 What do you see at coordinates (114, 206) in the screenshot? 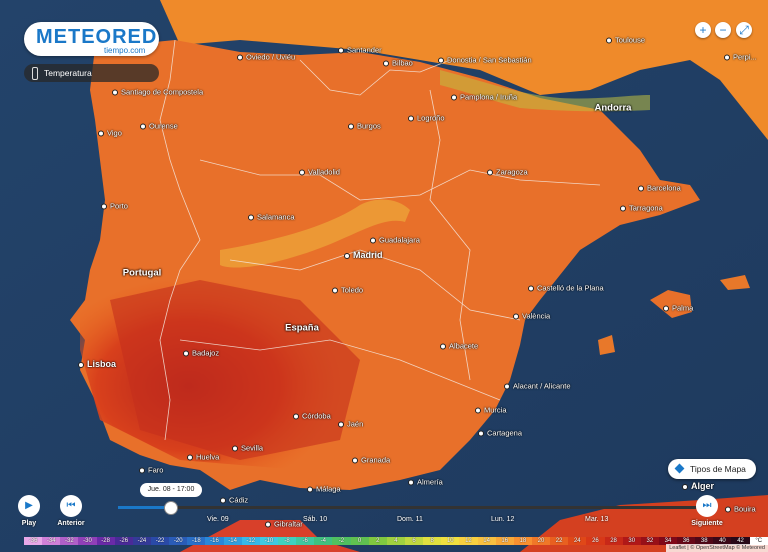
I see `city-label: Porto` at bounding box center [114, 206].